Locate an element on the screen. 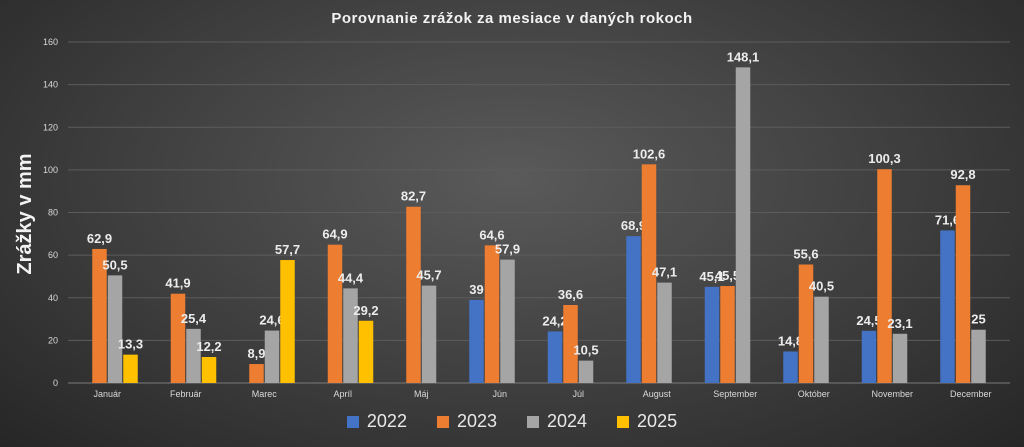 The height and width of the screenshot is (447, 1024). data-label: 40,5 is located at coordinates (821, 286).